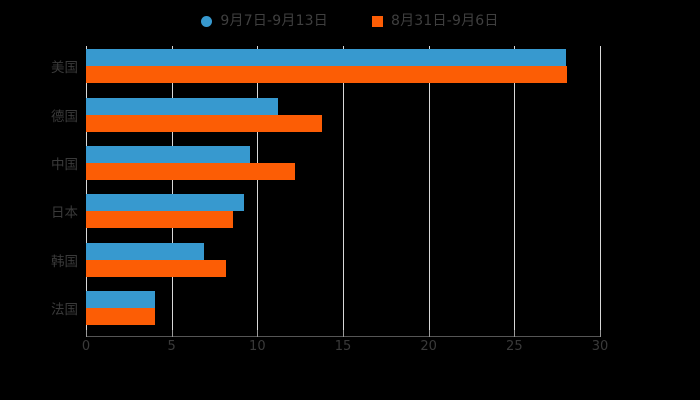 Image resolution: width=700 pixels, height=400 pixels. What do you see at coordinates (64, 261) in the screenshot?
I see `y-axis-label-韩国: 韩国` at bounding box center [64, 261].